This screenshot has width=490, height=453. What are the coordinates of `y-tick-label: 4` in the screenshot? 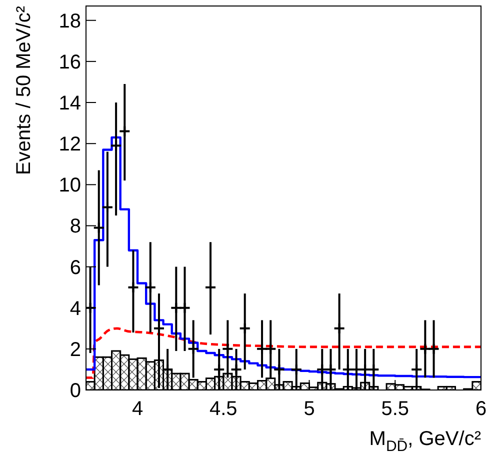 It's located at (75, 309).